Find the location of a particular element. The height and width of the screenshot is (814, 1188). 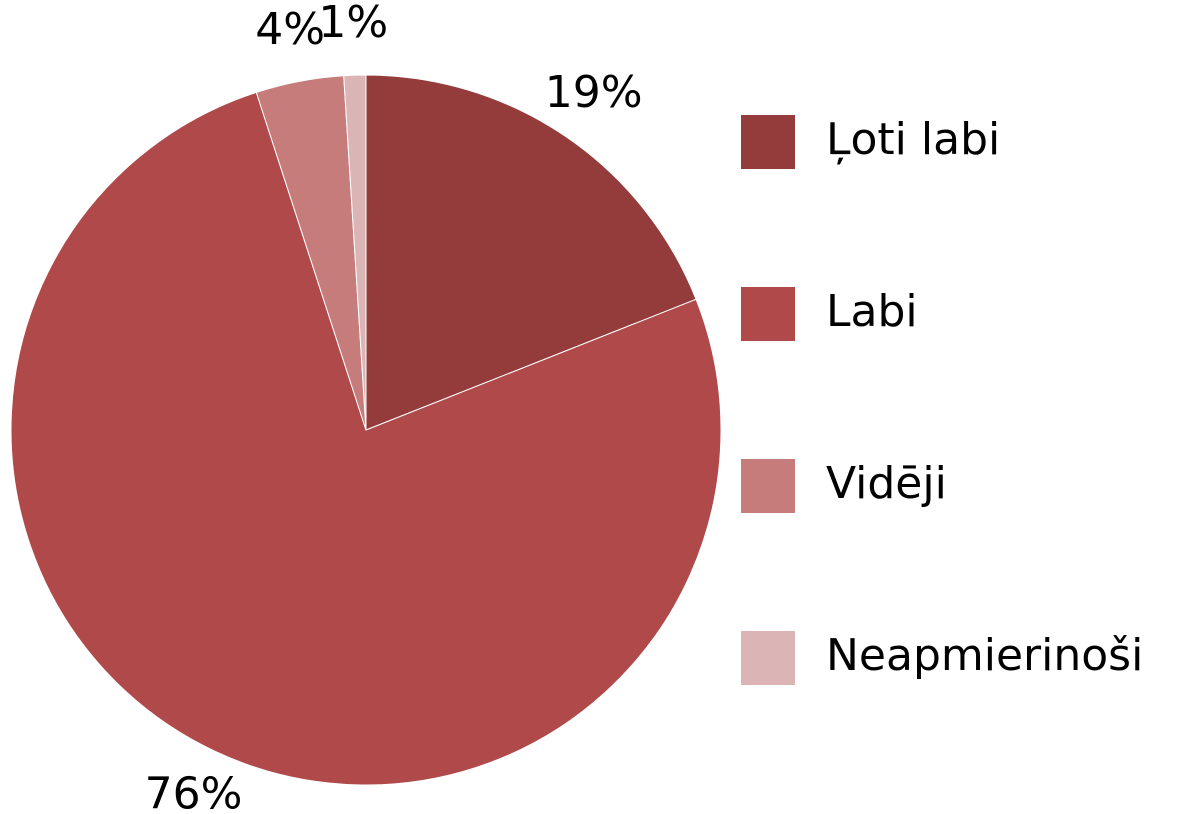

legend-label: Labi is located at coordinates (872, 311).